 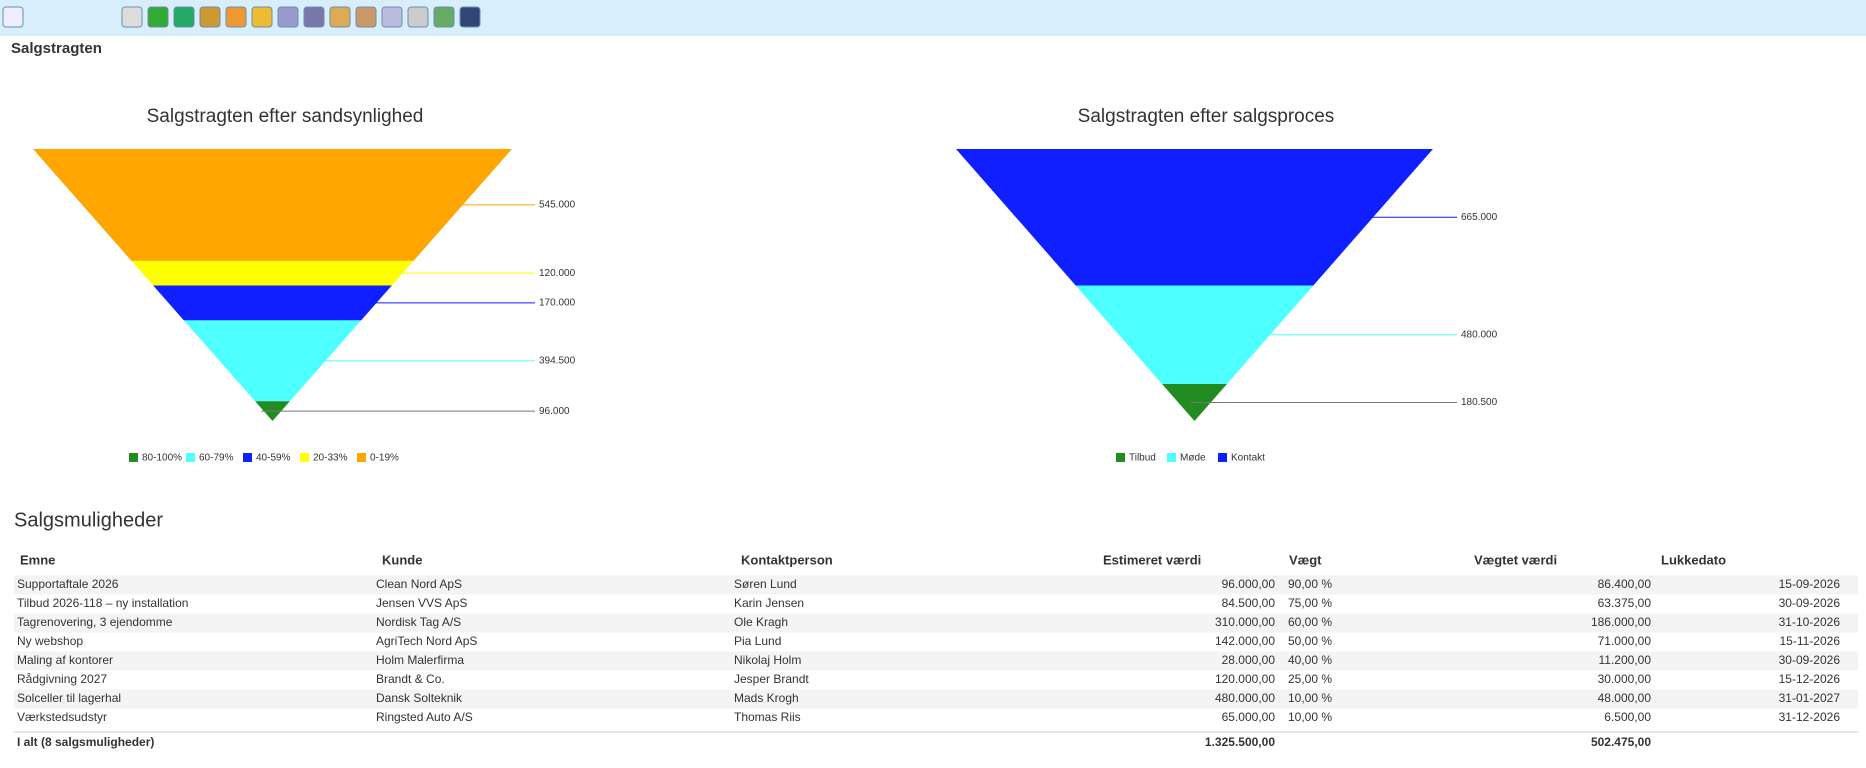 I want to click on total-estimated: 1.325.500,00, so click(x=1240, y=742).